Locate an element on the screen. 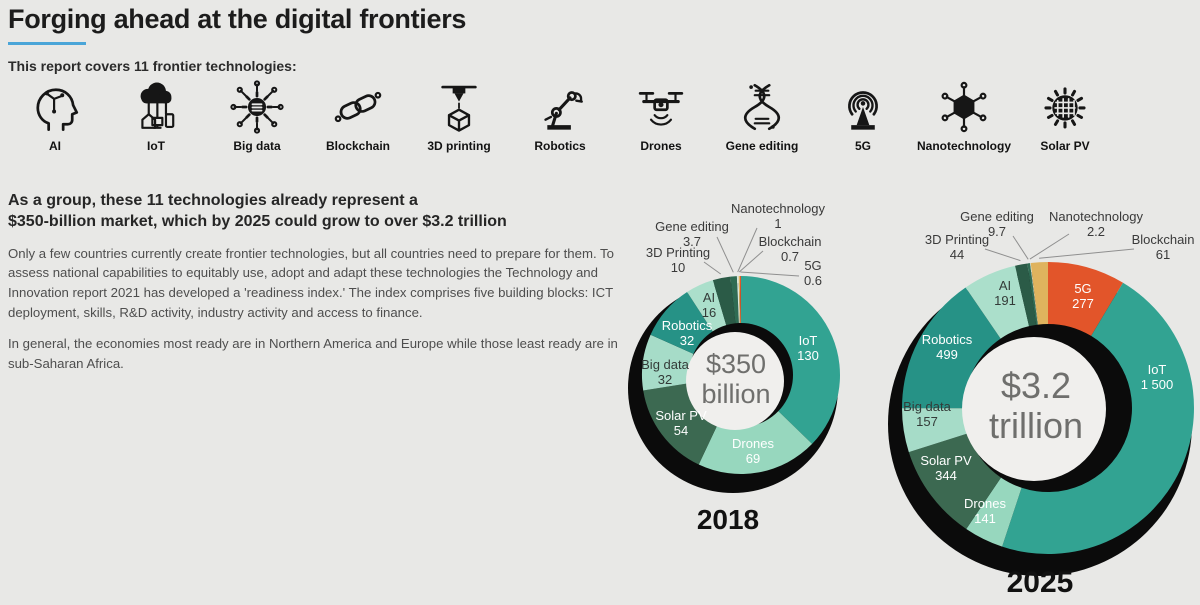  leader-line-blockchain-2025 is located at coordinates (1087, 253).